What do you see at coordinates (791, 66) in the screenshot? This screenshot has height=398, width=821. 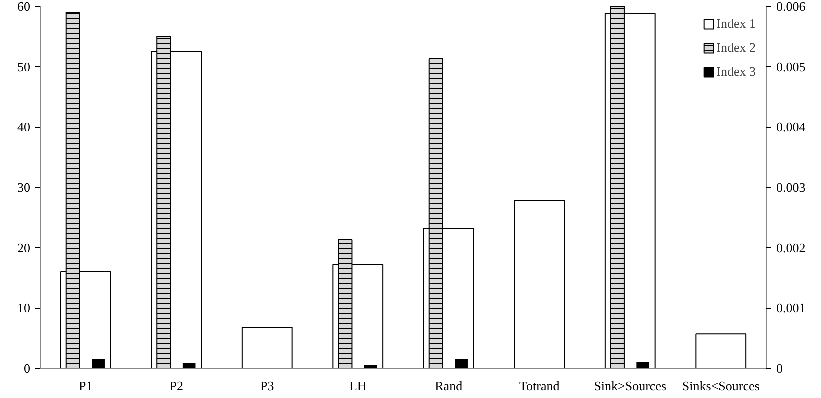 I see `y2-tick-label: 0.005` at bounding box center [791, 66].